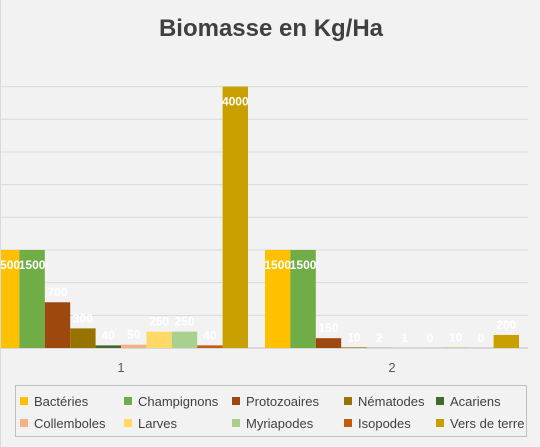 The height and width of the screenshot is (447, 540). I want to click on legend-label: Collemboles, so click(70, 423).